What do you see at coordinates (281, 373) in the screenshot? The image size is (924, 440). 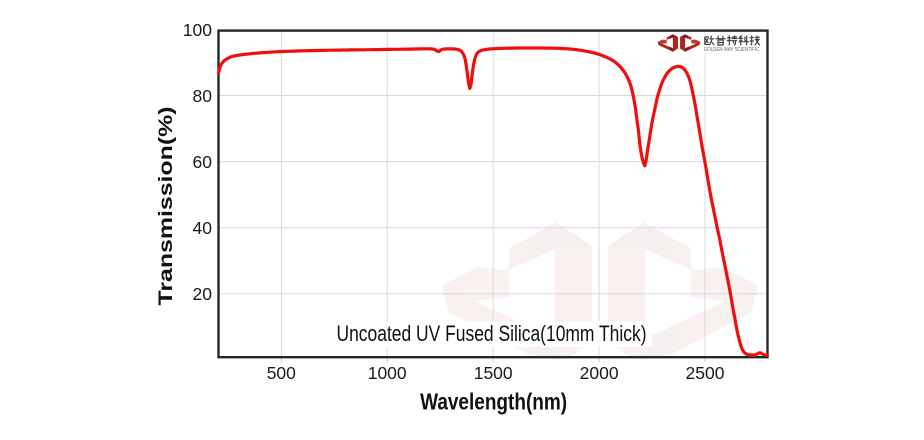 I see `svg-text: 500` at bounding box center [281, 373].